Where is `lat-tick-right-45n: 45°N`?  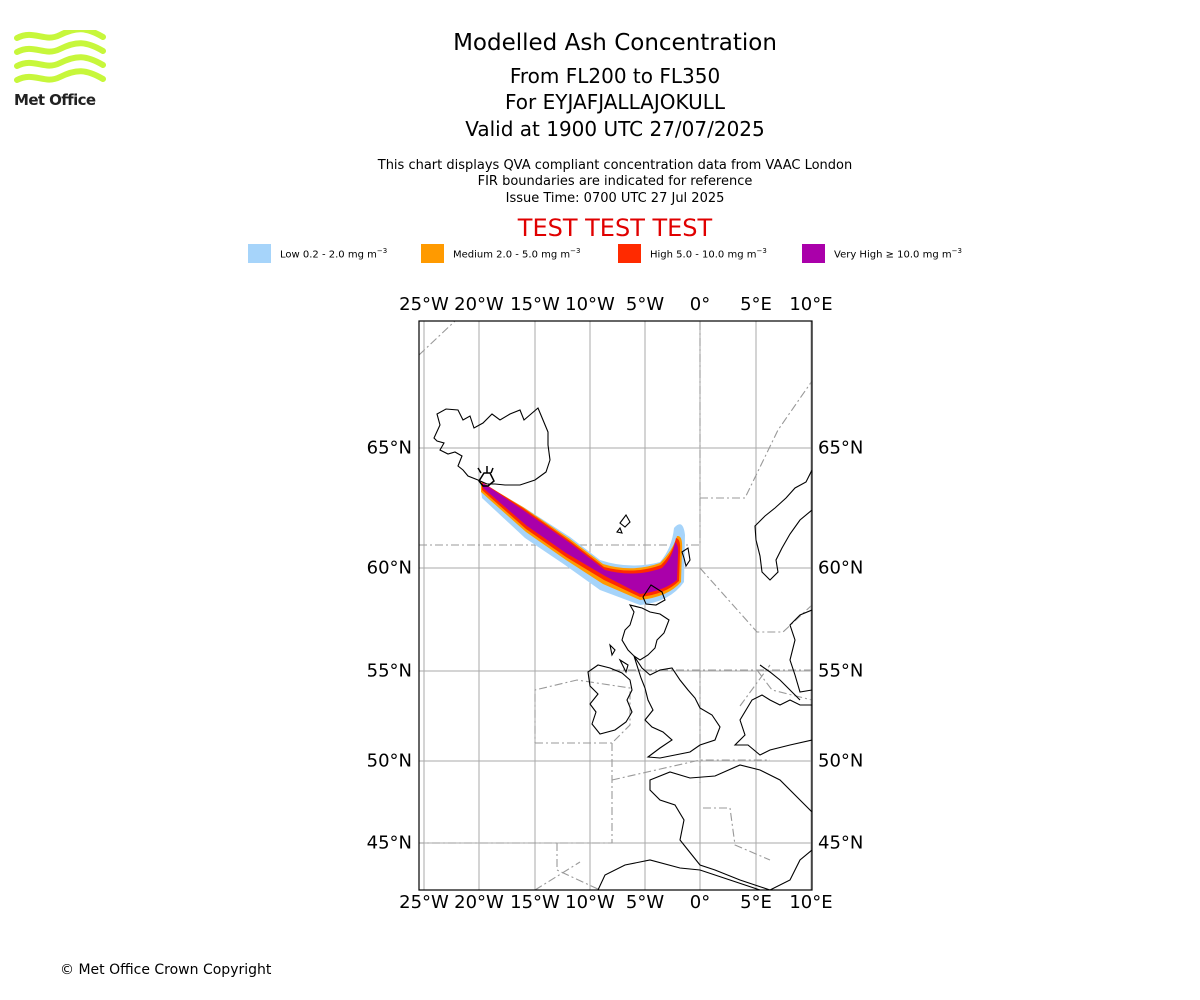
lat-tick-right-45n: 45°N is located at coordinates (841, 843).